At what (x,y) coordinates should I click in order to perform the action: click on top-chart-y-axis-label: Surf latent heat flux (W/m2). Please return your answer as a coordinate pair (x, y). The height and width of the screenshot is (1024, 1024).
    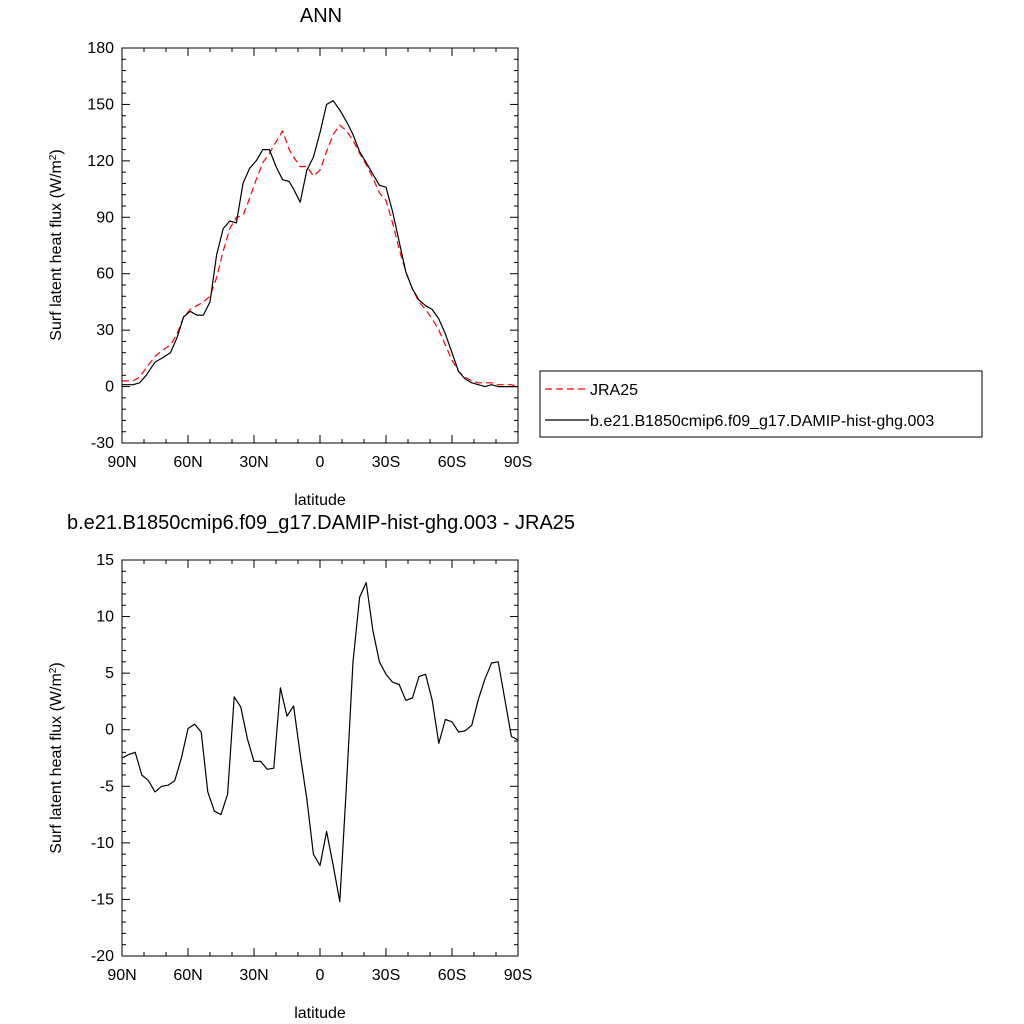
    Looking at the image, I should click on (57, 244).